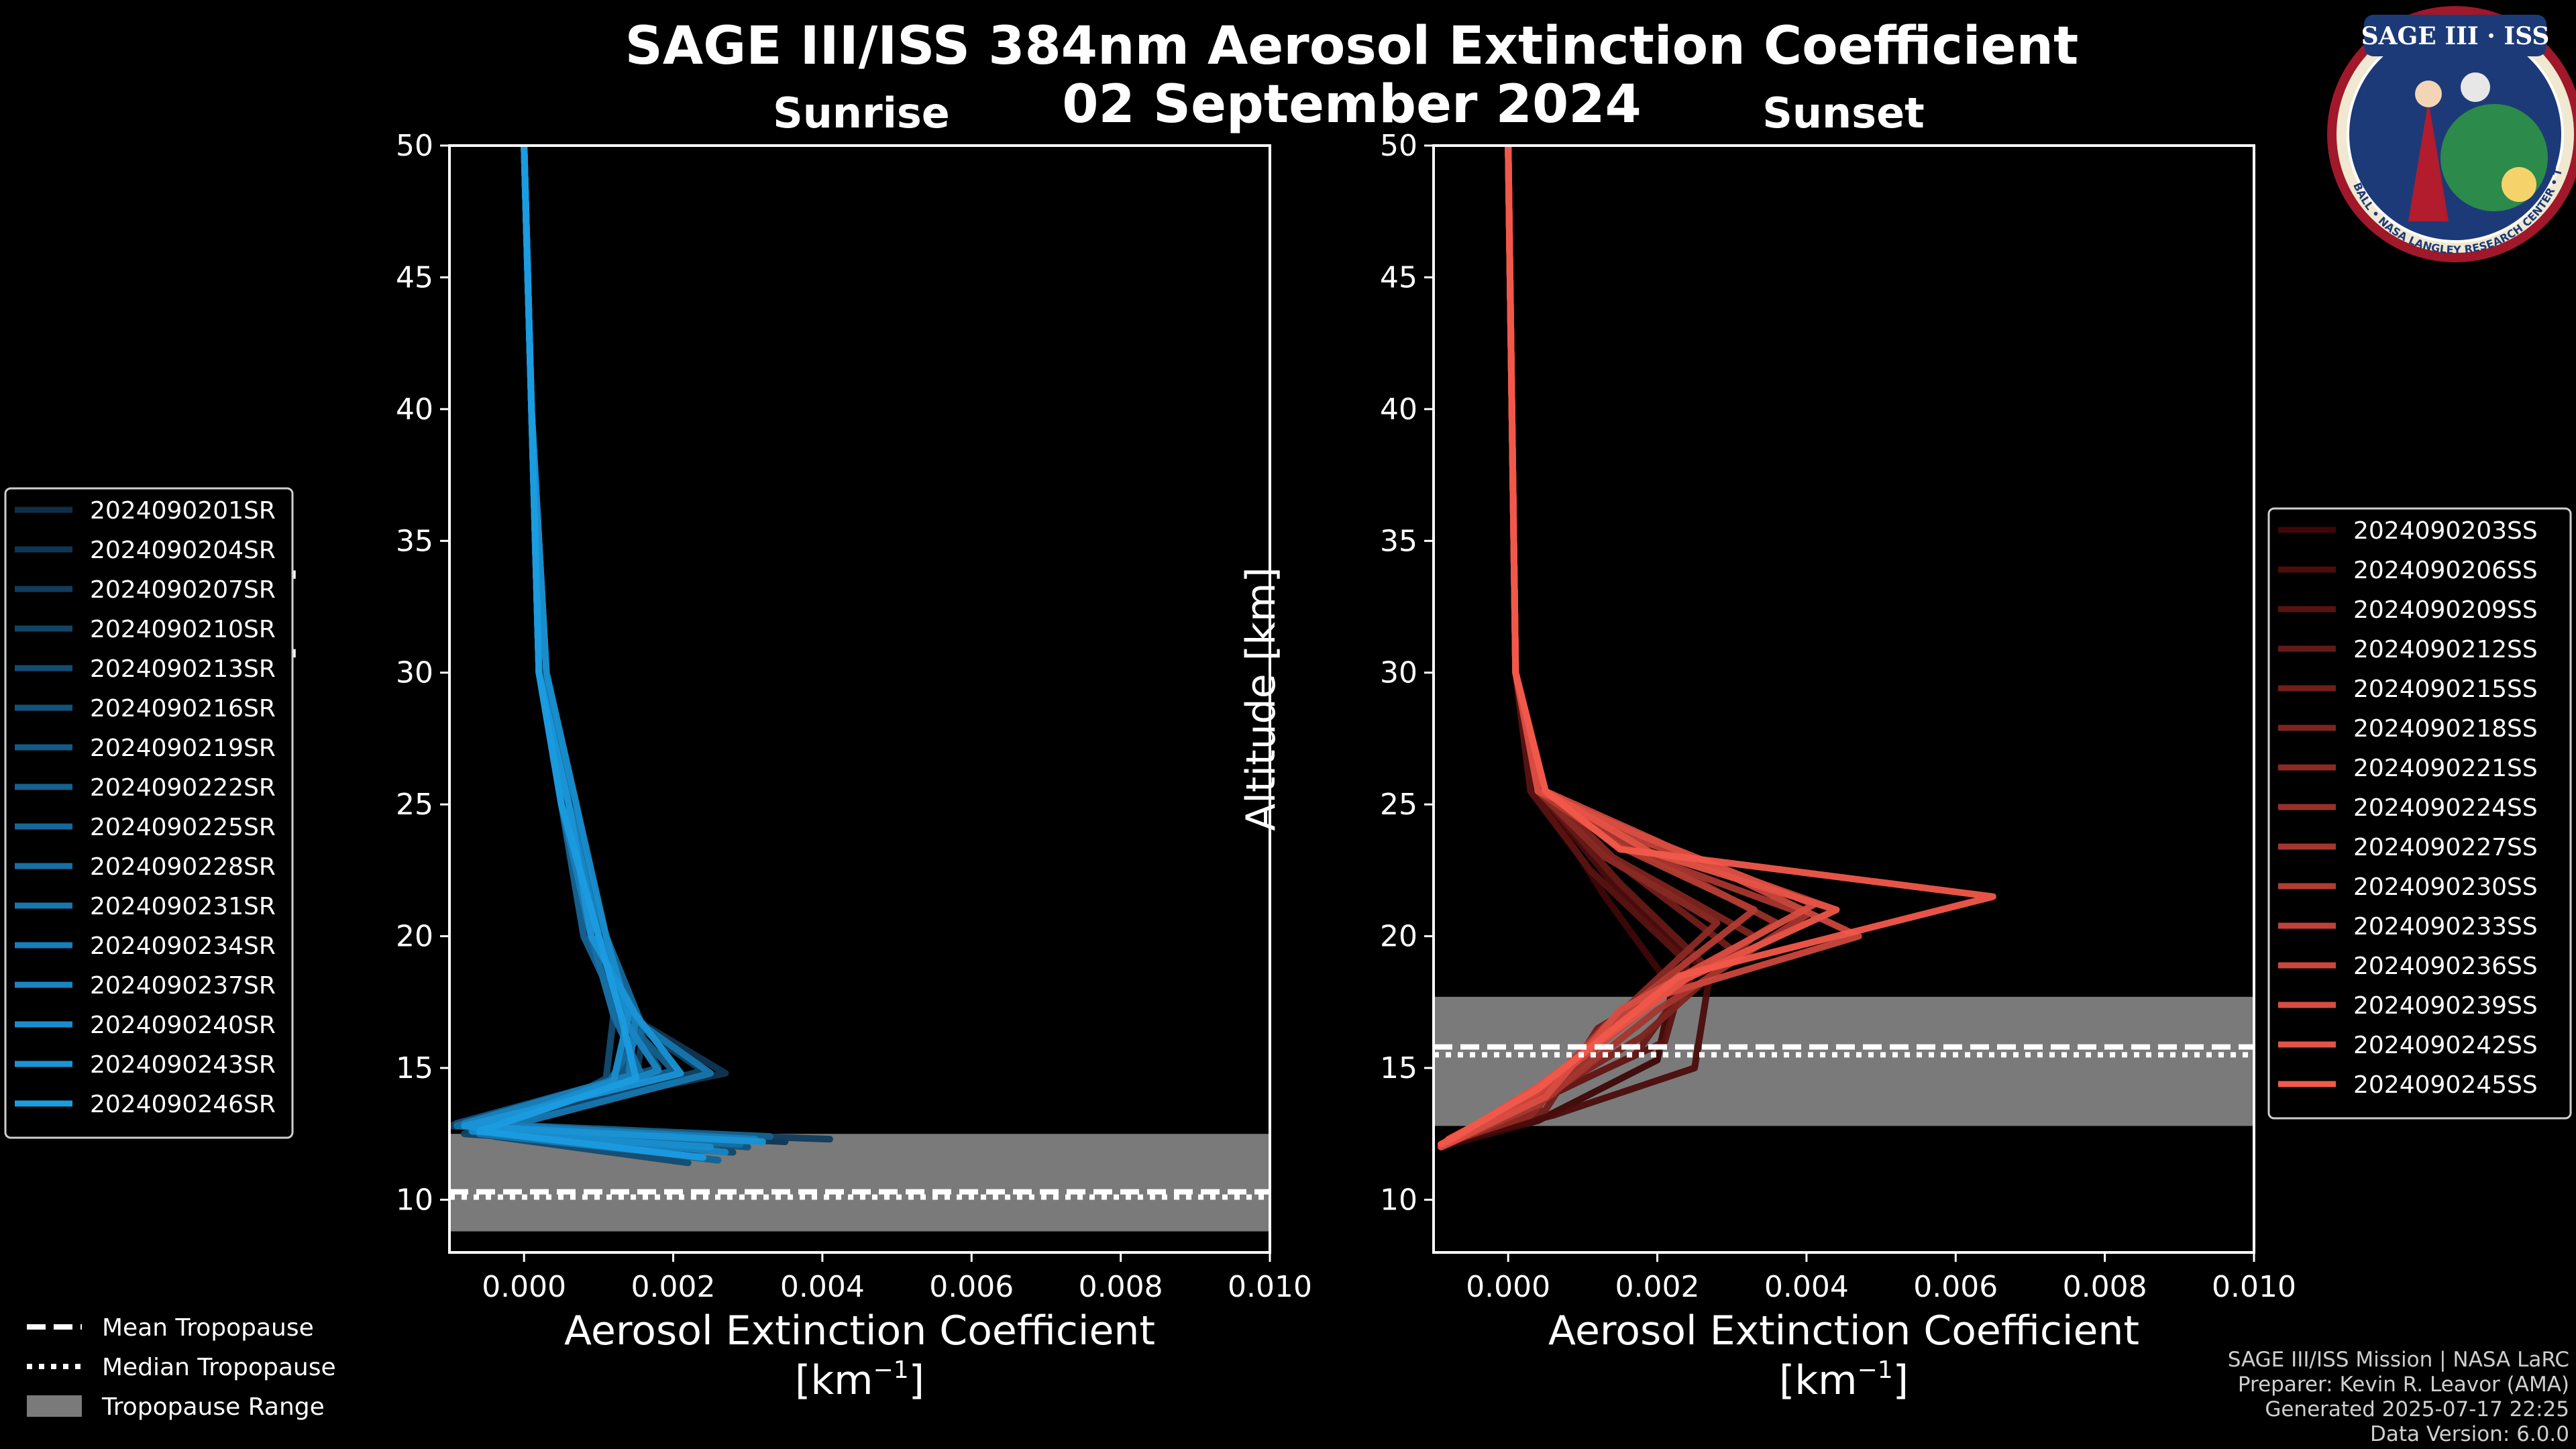  I want to click on credit-data-version: Data Version: 6.0.0, so click(2469, 1434).